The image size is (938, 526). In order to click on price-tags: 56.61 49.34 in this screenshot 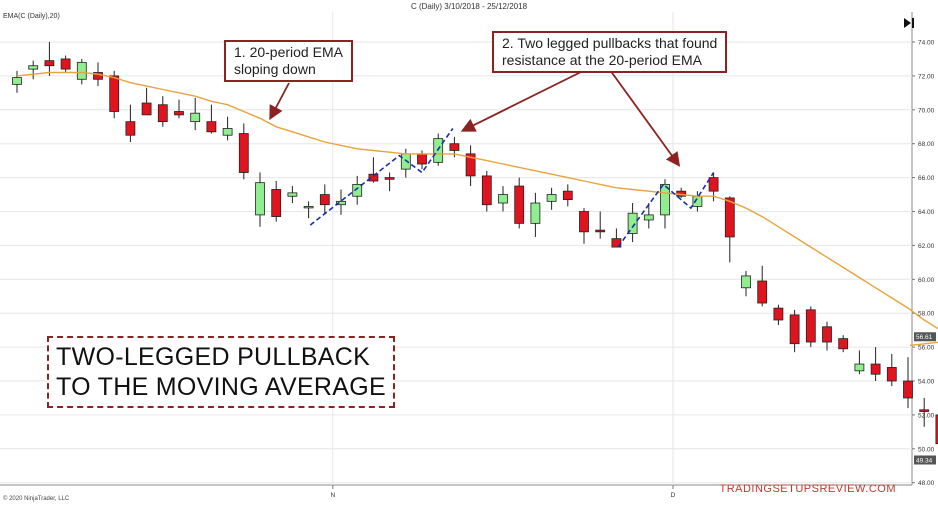, I will do `click(925, 398)`.